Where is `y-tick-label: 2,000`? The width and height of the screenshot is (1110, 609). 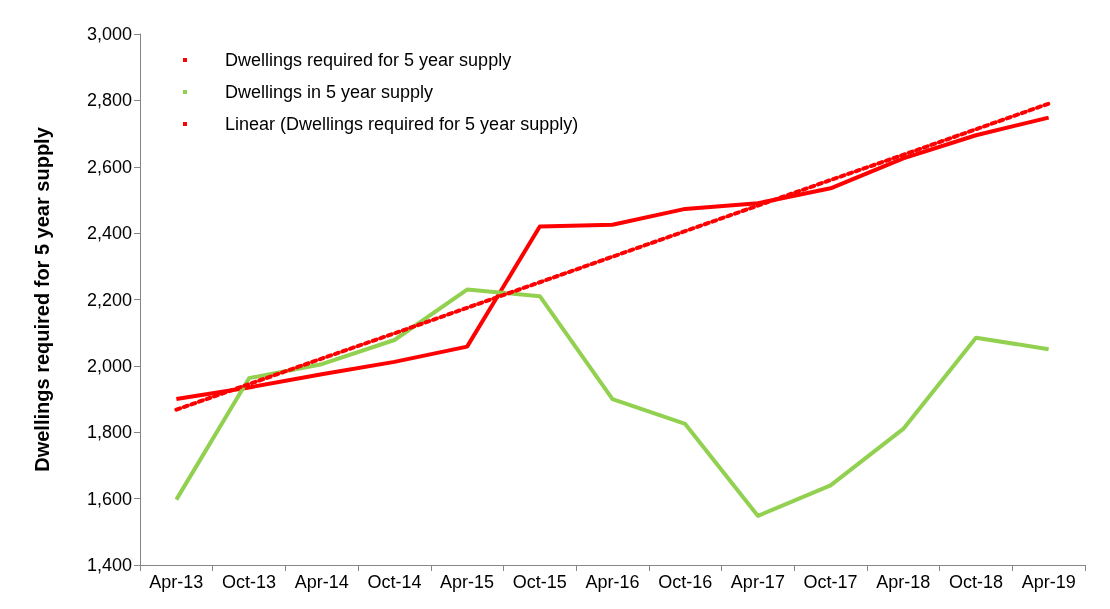 y-tick-label: 2,000 is located at coordinates (109, 365).